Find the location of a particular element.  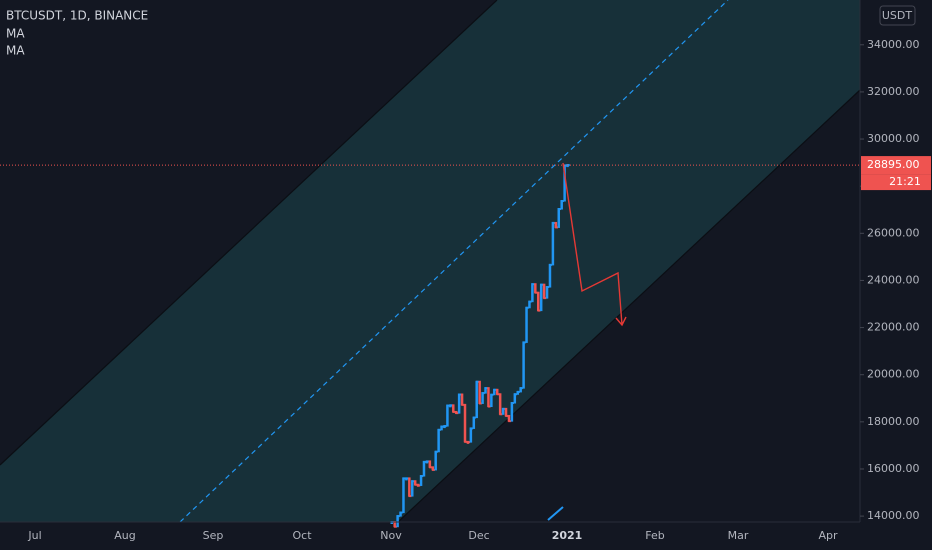

y-tick-label: 32000.00 is located at coordinates (893, 91).